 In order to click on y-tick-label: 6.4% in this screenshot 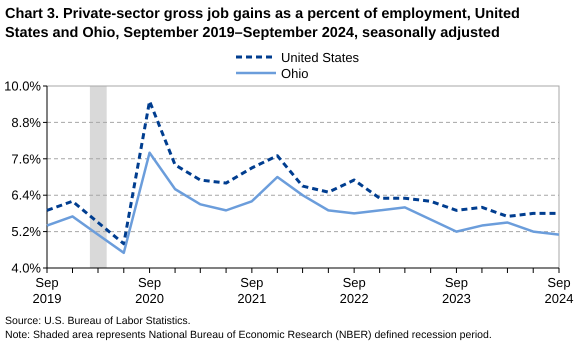, I will do `click(26, 195)`.